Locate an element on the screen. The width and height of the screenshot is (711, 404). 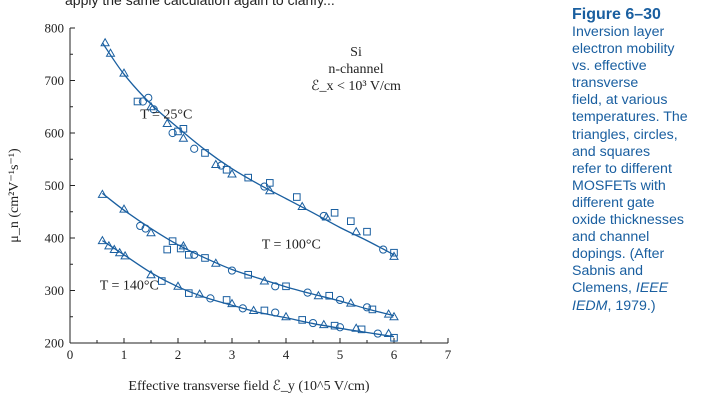
caption-line: refer to different is located at coordinates (622, 168).